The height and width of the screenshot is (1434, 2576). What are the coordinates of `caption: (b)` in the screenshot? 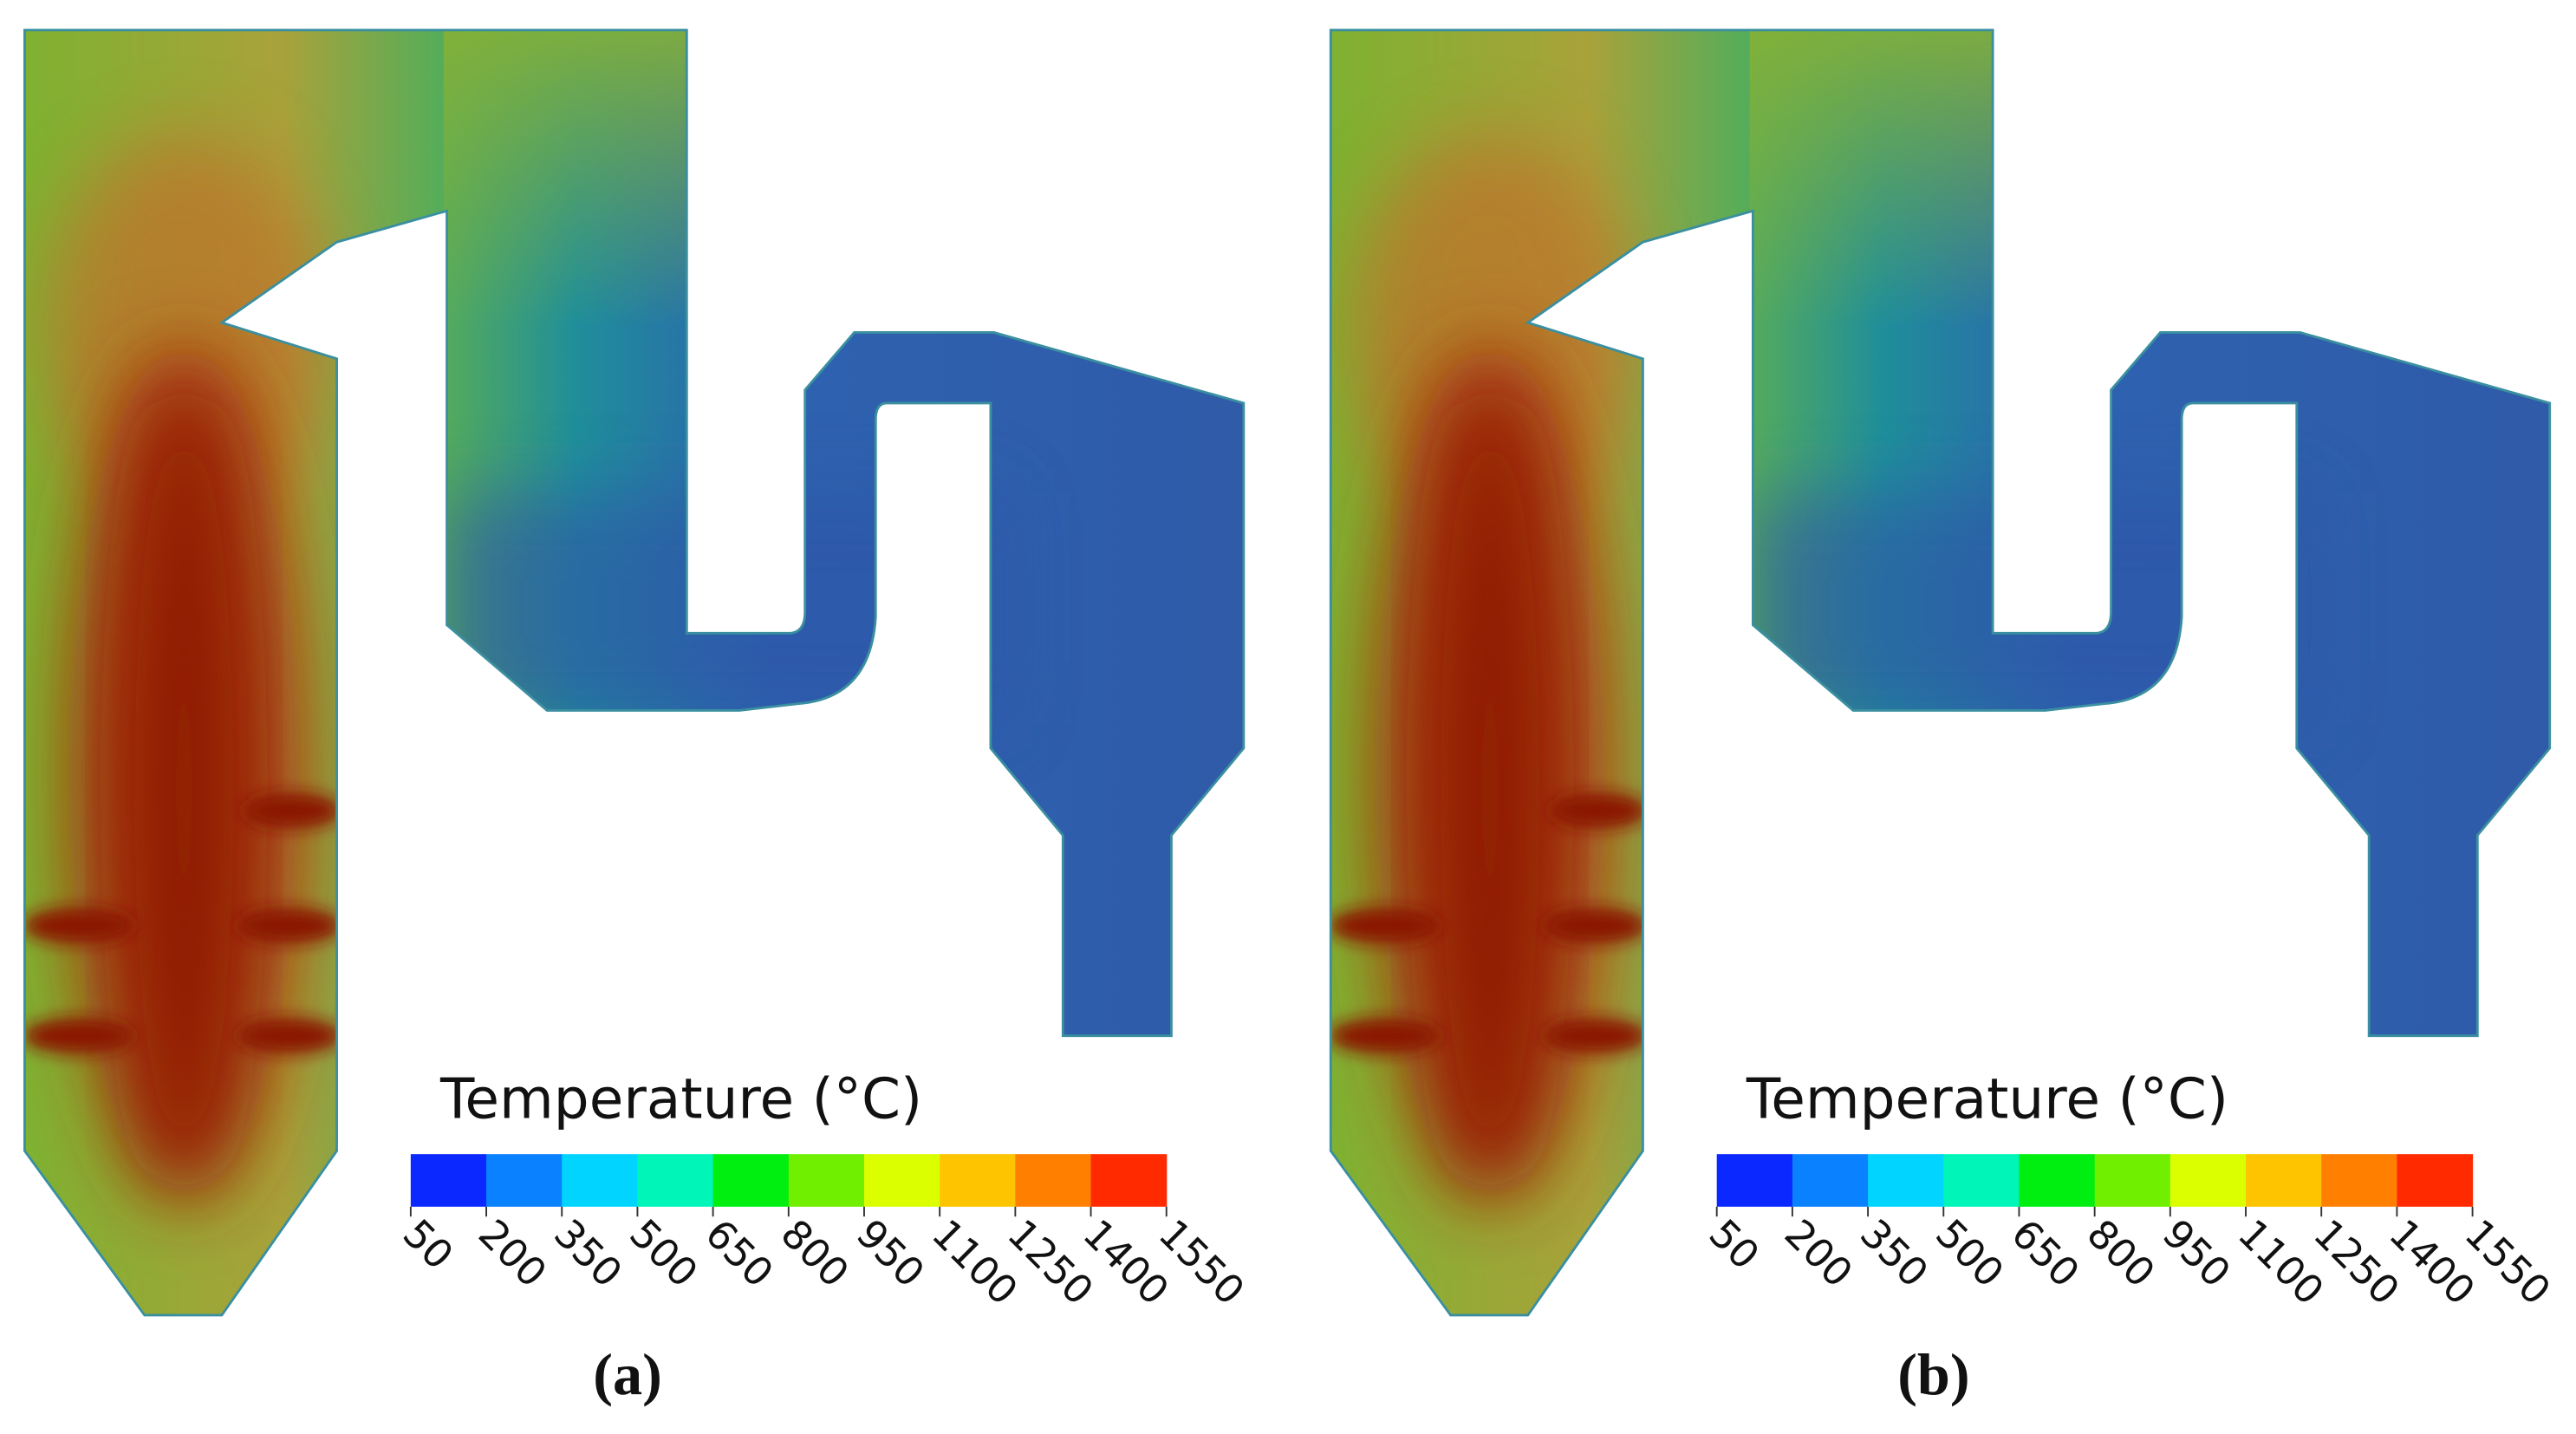 It's located at (1933, 1374).